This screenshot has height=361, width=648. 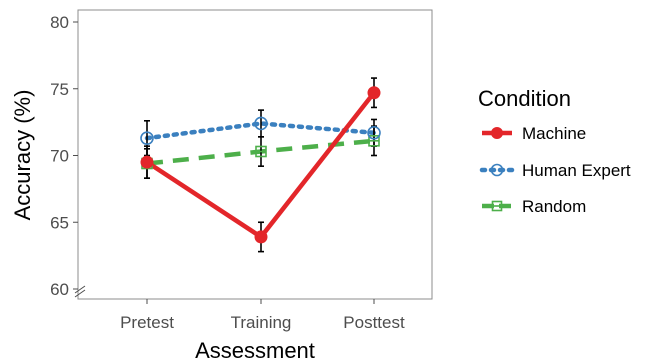 What do you see at coordinates (59, 89) in the screenshot?
I see `y-tick-label: 75` at bounding box center [59, 89].